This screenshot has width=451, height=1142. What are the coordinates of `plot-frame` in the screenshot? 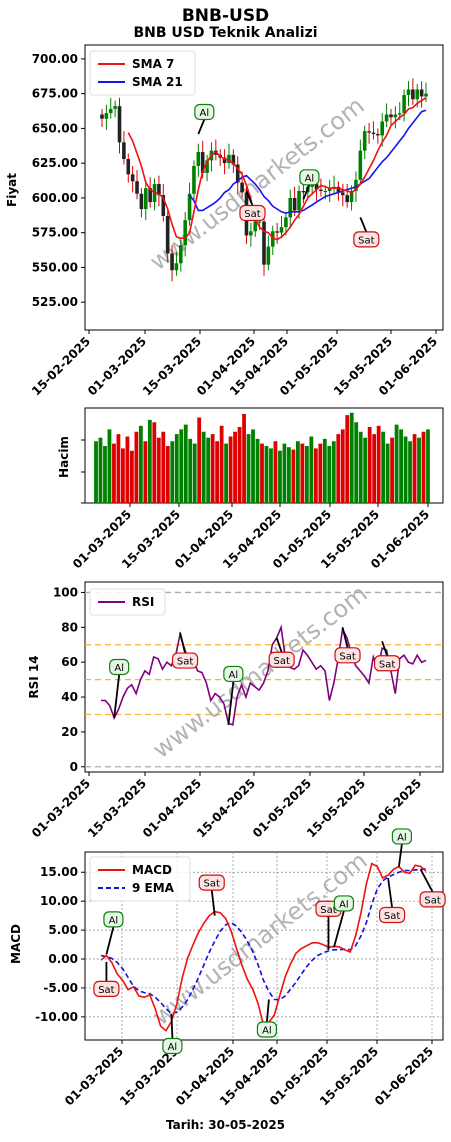 It's located at (264, 455).